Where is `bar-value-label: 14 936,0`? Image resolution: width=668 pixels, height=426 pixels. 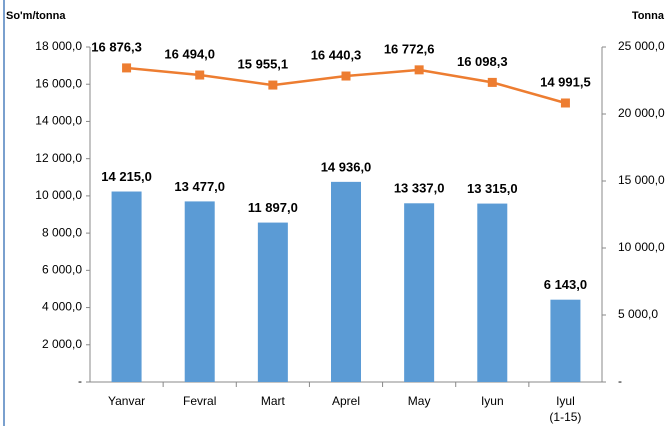 bar-value-label: 14 936,0 is located at coordinates (346, 166).